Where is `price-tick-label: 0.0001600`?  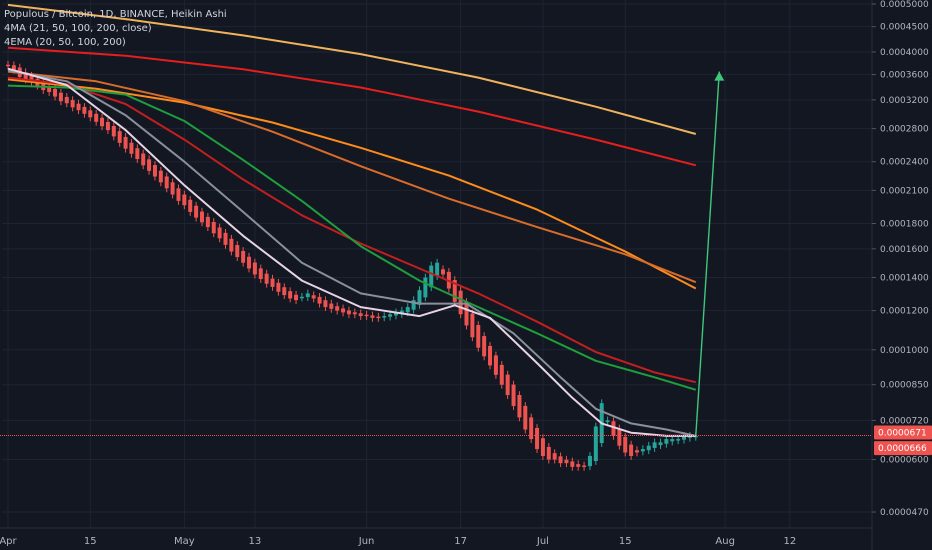 price-tick-label: 0.0001600 is located at coordinates (904, 250).